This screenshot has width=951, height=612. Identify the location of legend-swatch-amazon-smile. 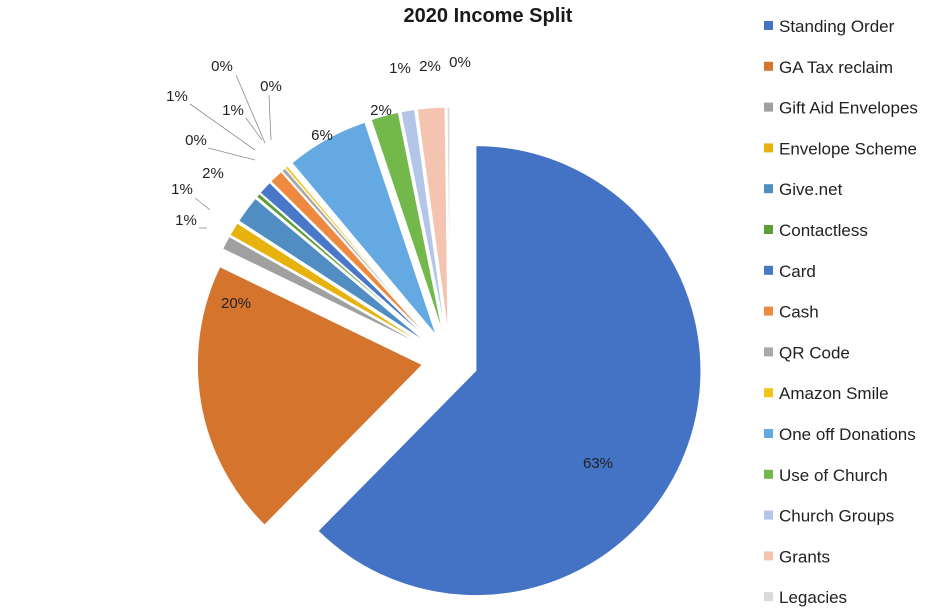
(768, 393).